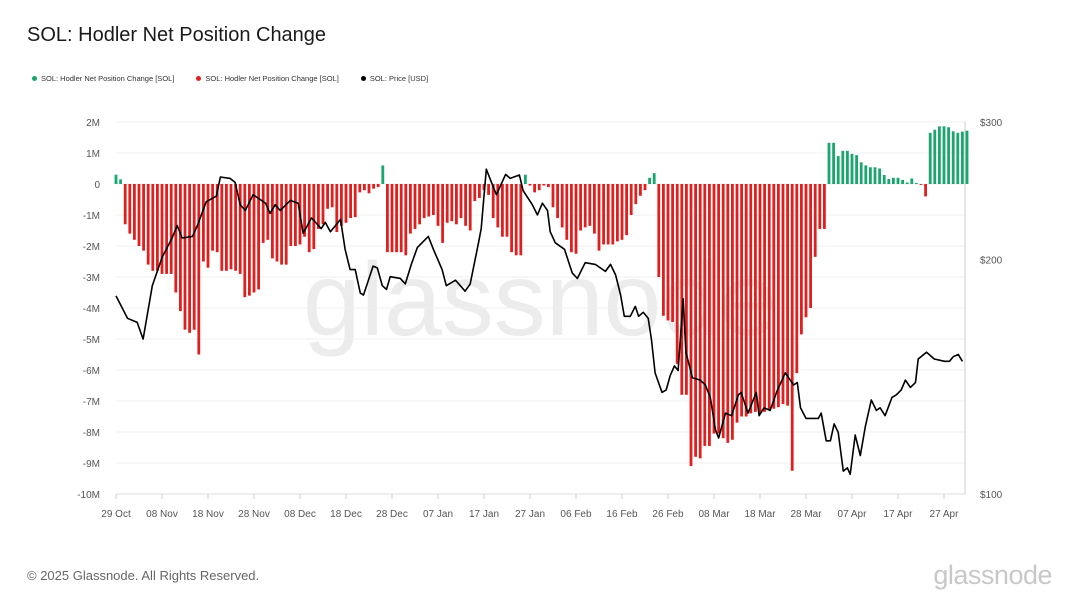 The width and height of the screenshot is (1080, 608). What do you see at coordinates (991, 260) in the screenshot?
I see `y-right-tick-label: $200` at bounding box center [991, 260].